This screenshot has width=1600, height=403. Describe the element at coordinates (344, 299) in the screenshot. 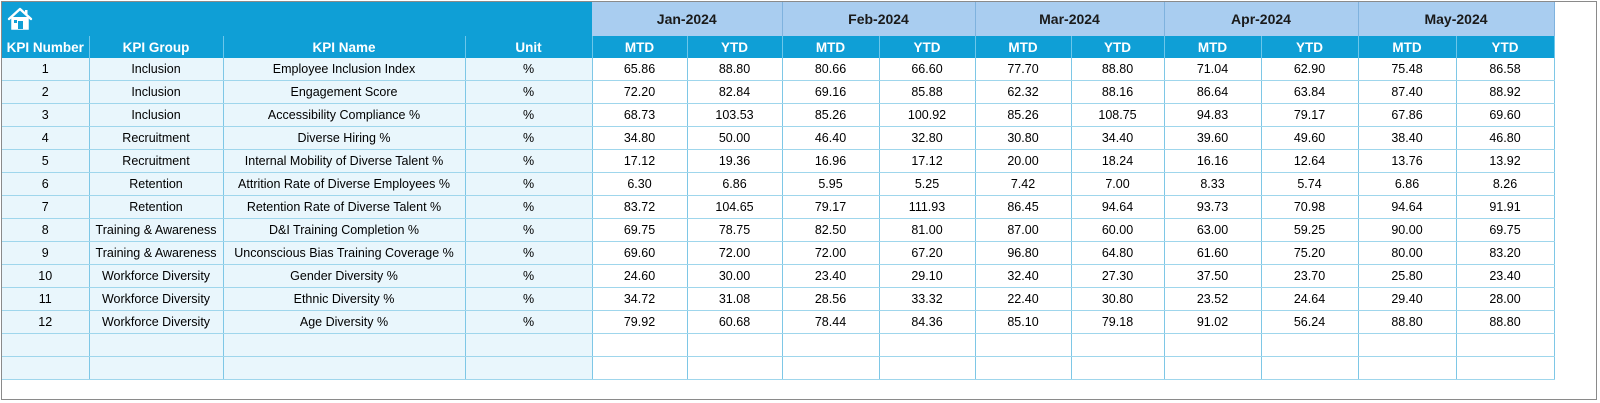

I see `kpi-name-cell: Ethnic Diversity %` at that location.